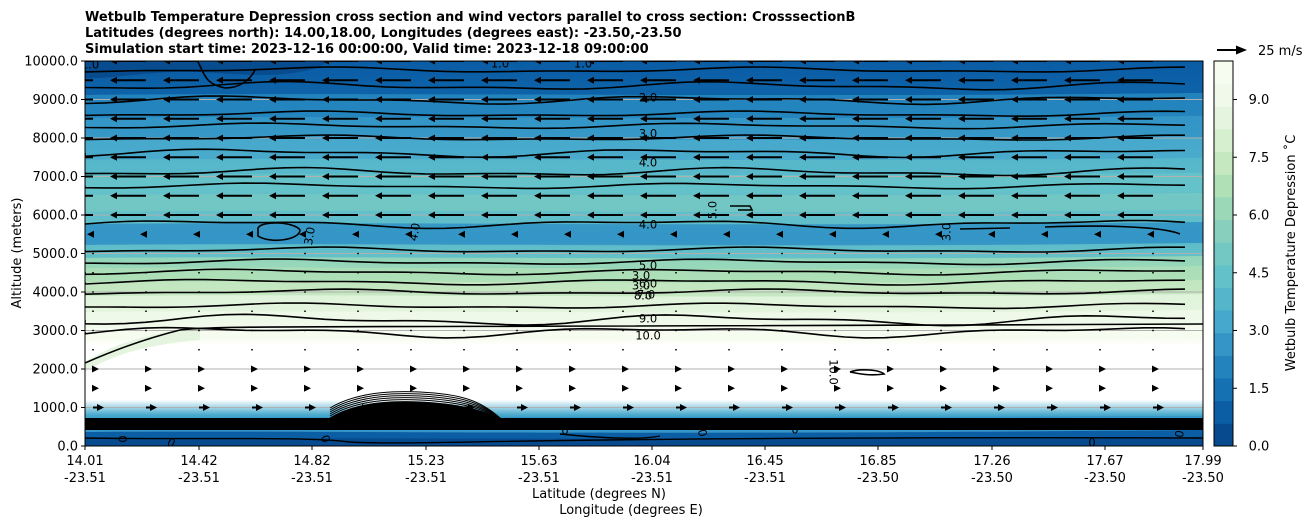 The height and width of the screenshot is (526, 1312). Describe the element at coordinates (51, 62) in the screenshot. I see `y-tick-label: 10000.0` at that location.